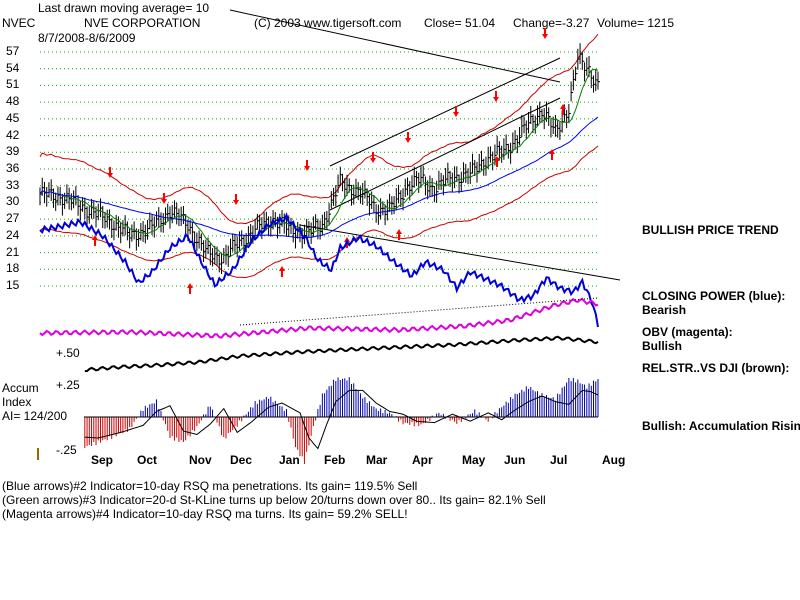  I want to click on accum-tick-minus25: -.25, so click(66, 450).